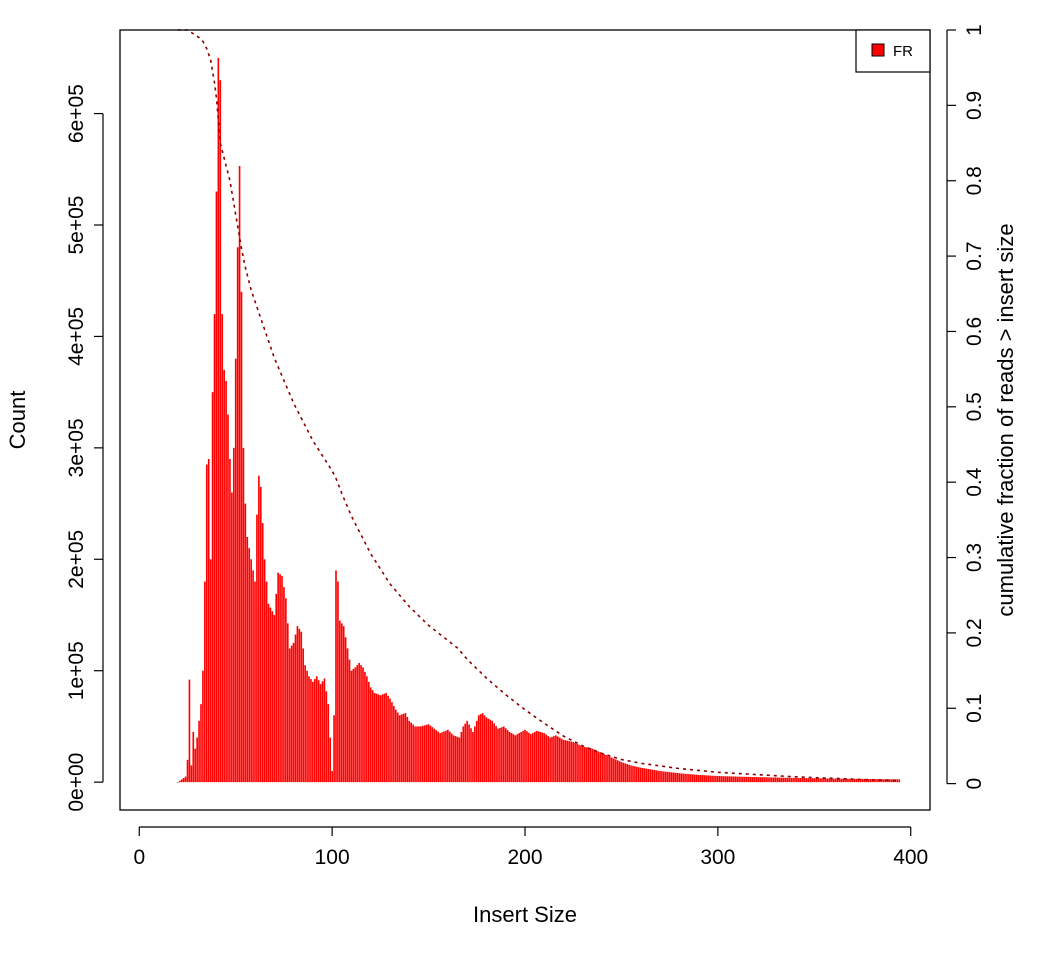 The width and height of the screenshot is (1050, 960). What do you see at coordinates (903, 51) in the screenshot?
I see `legend-label-fr: FR` at bounding box center [903, 51].